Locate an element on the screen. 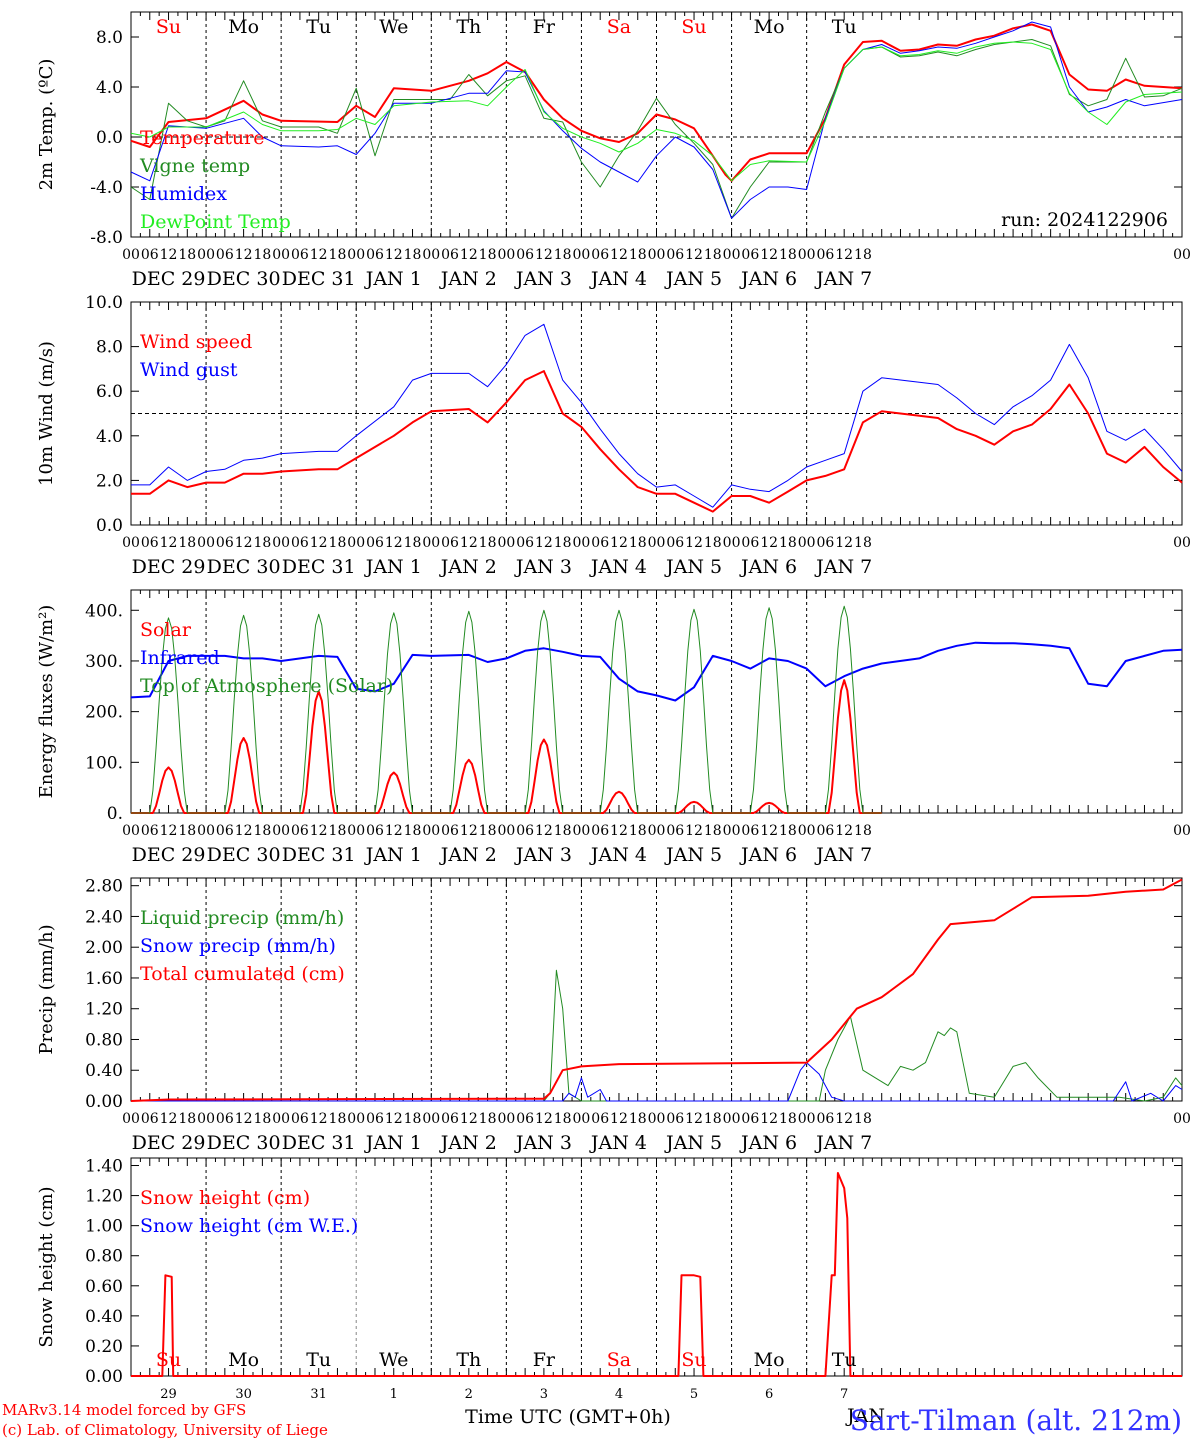 The image size is (1194, 1440). legend-entry: Temperature is located at coordinates (202, 138).